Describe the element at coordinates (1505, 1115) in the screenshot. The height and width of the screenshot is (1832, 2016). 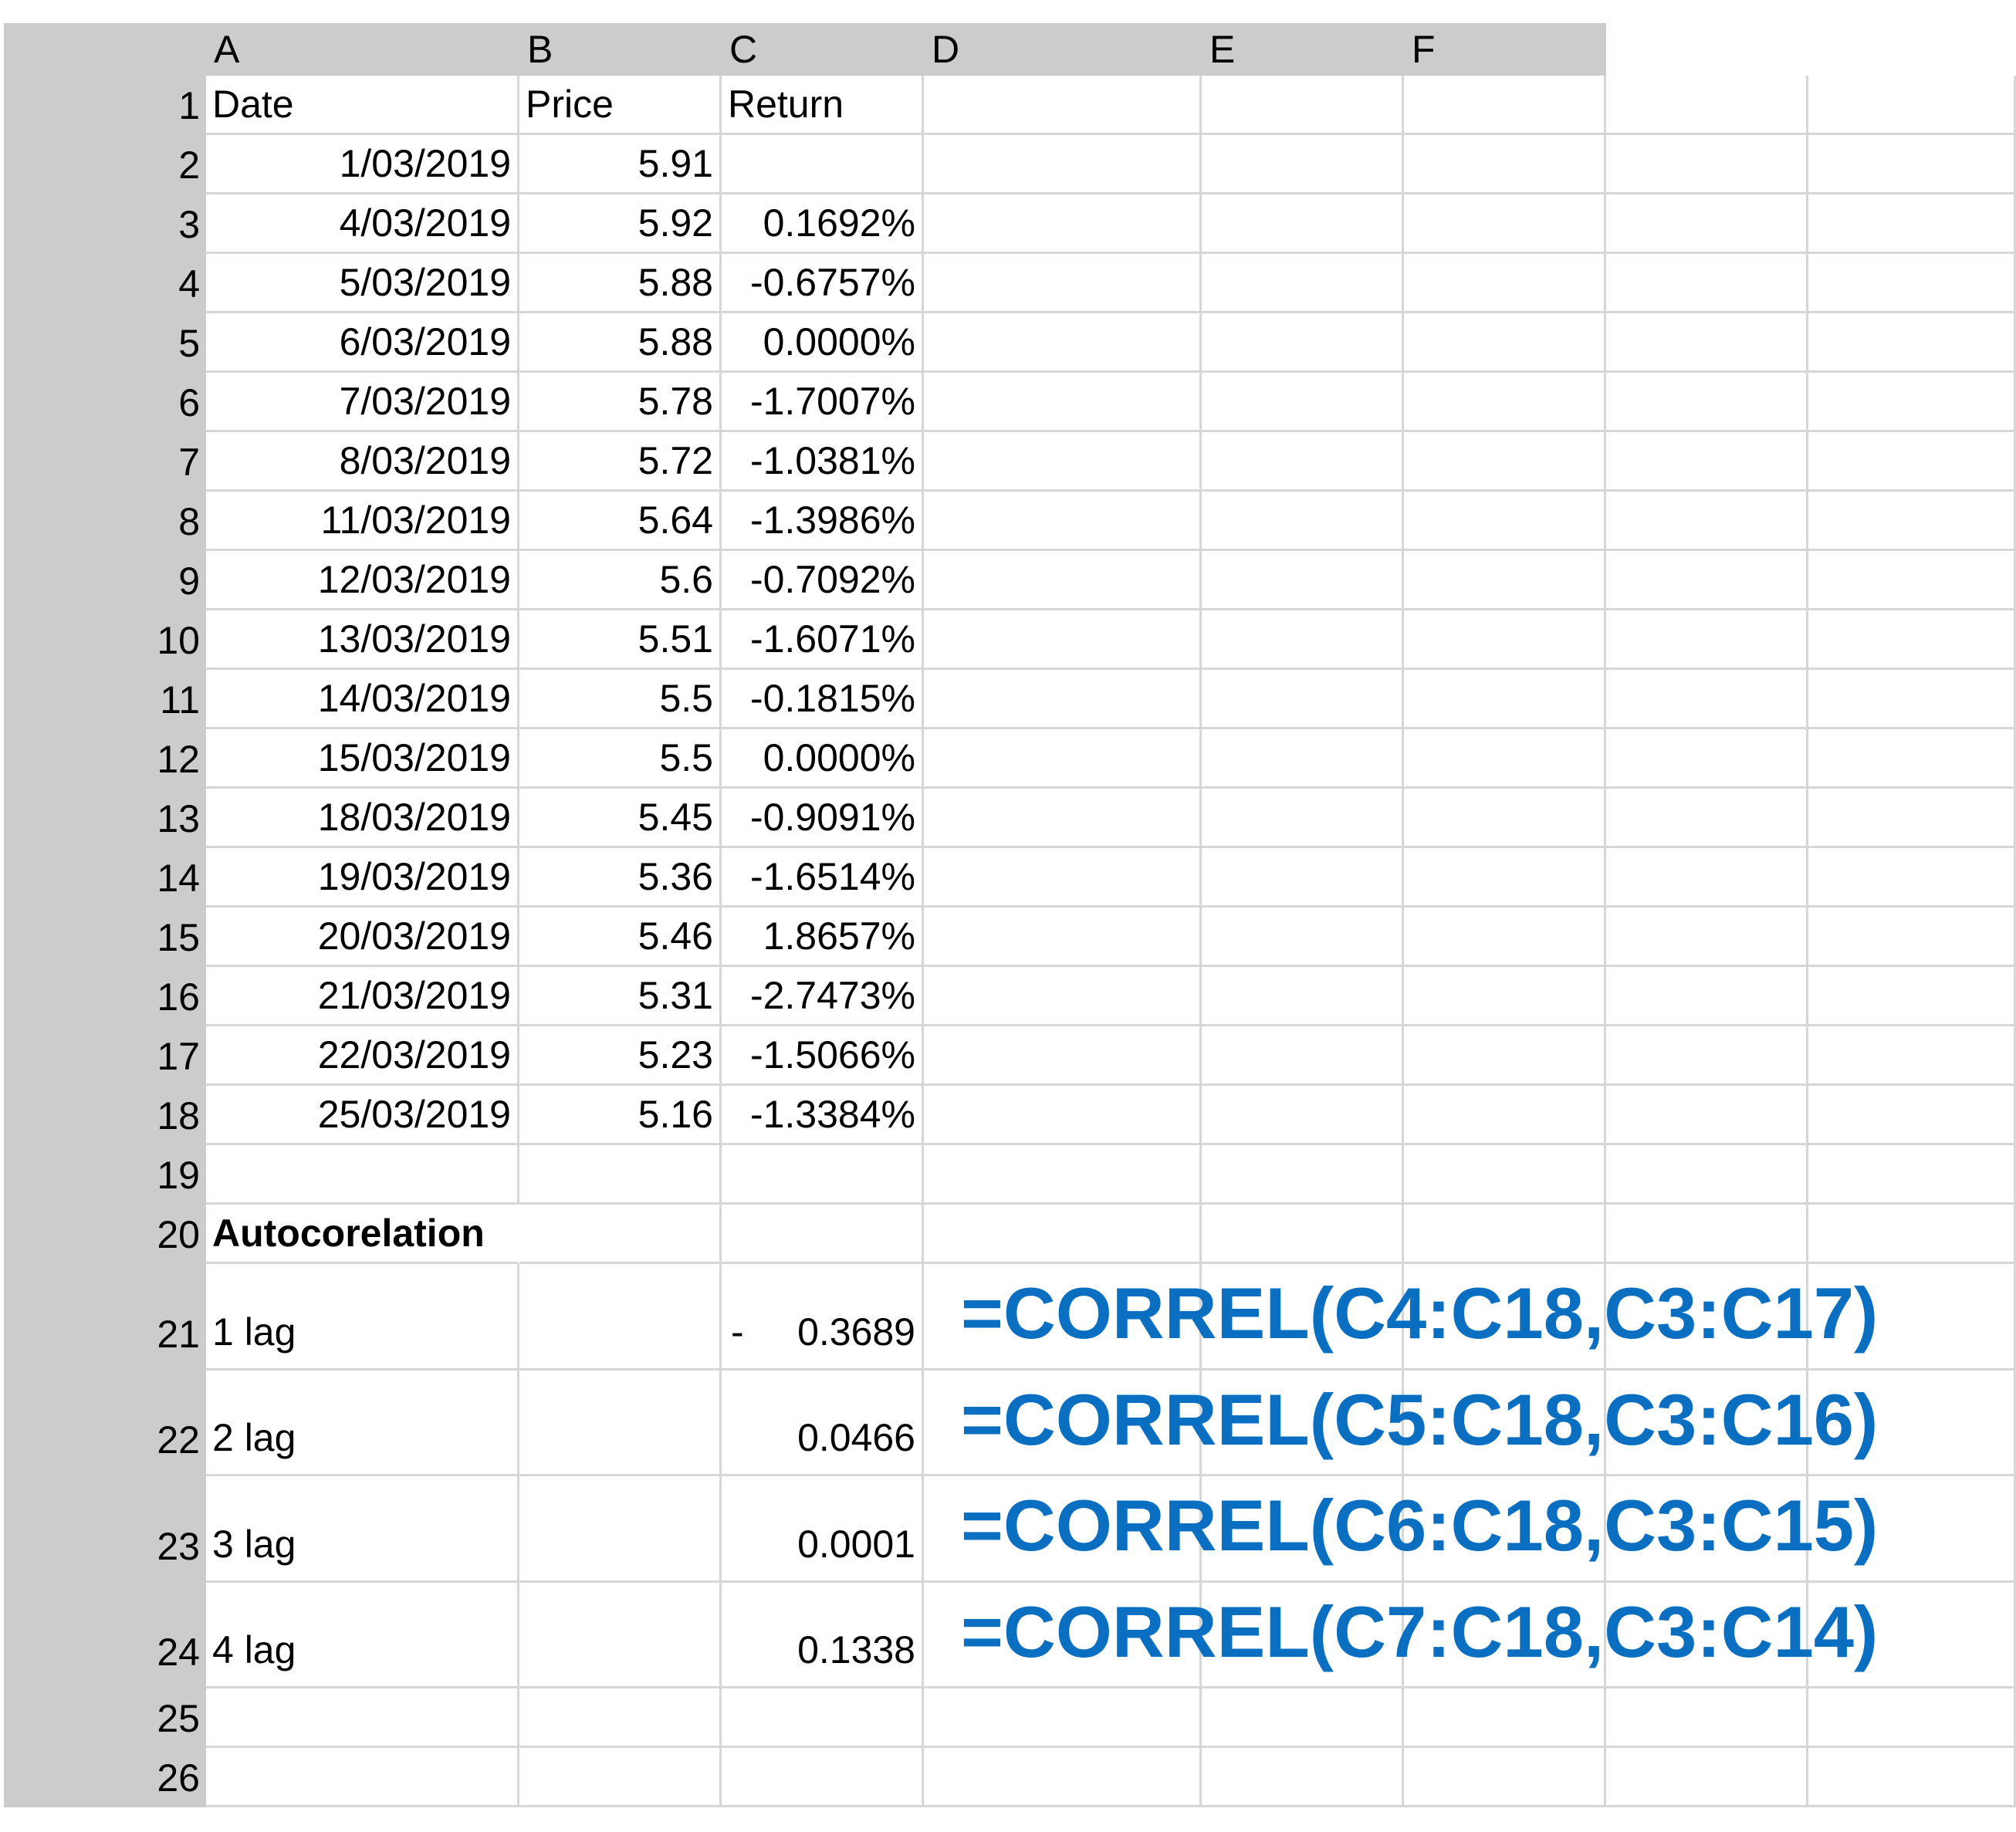
I see `cell-f18` at that location.